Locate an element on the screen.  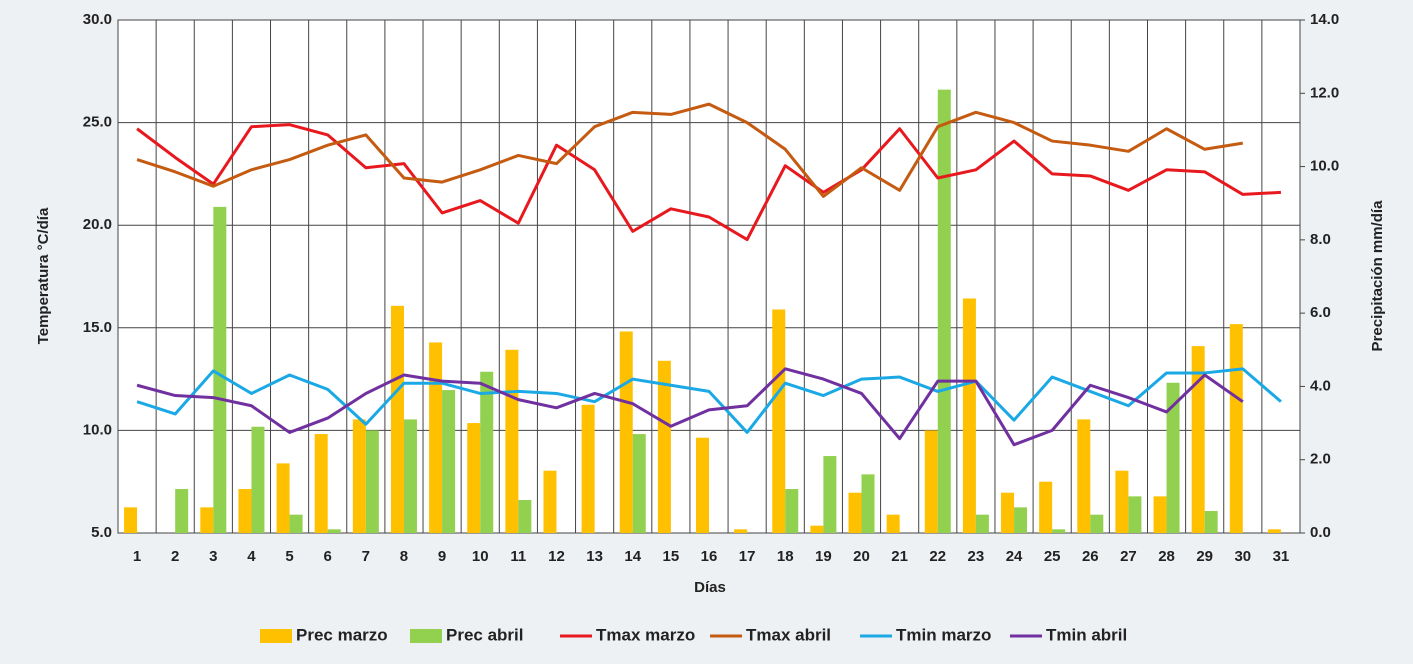
x-tick-label: 10 is located at coordinates (480, 556).